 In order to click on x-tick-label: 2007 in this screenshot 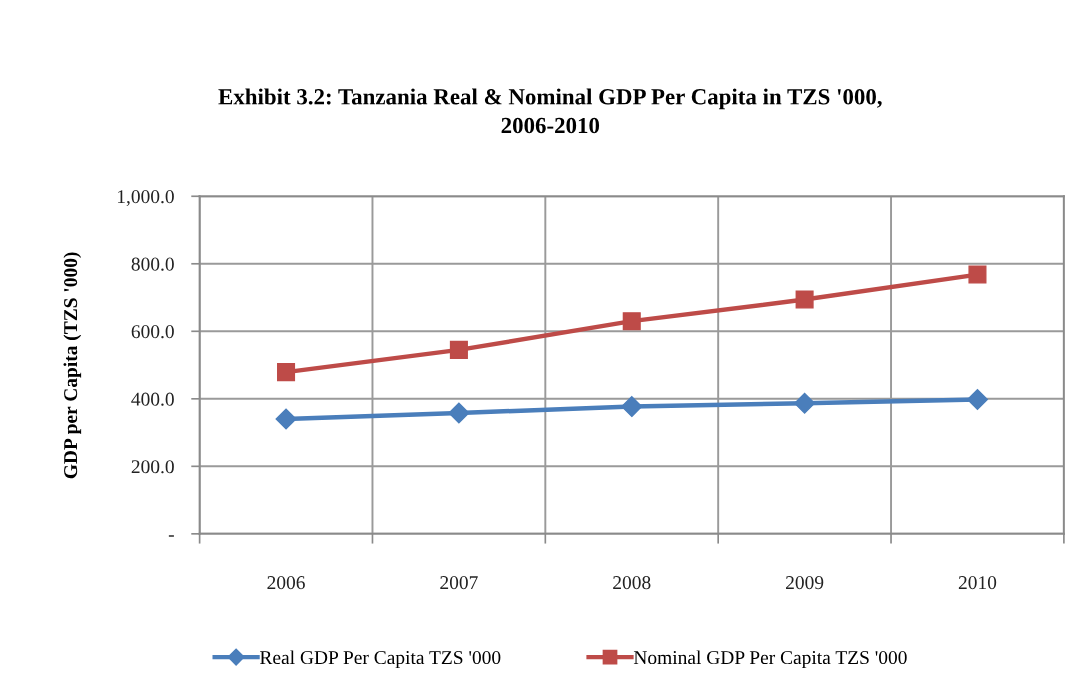, I will do `click(459, 583)`.